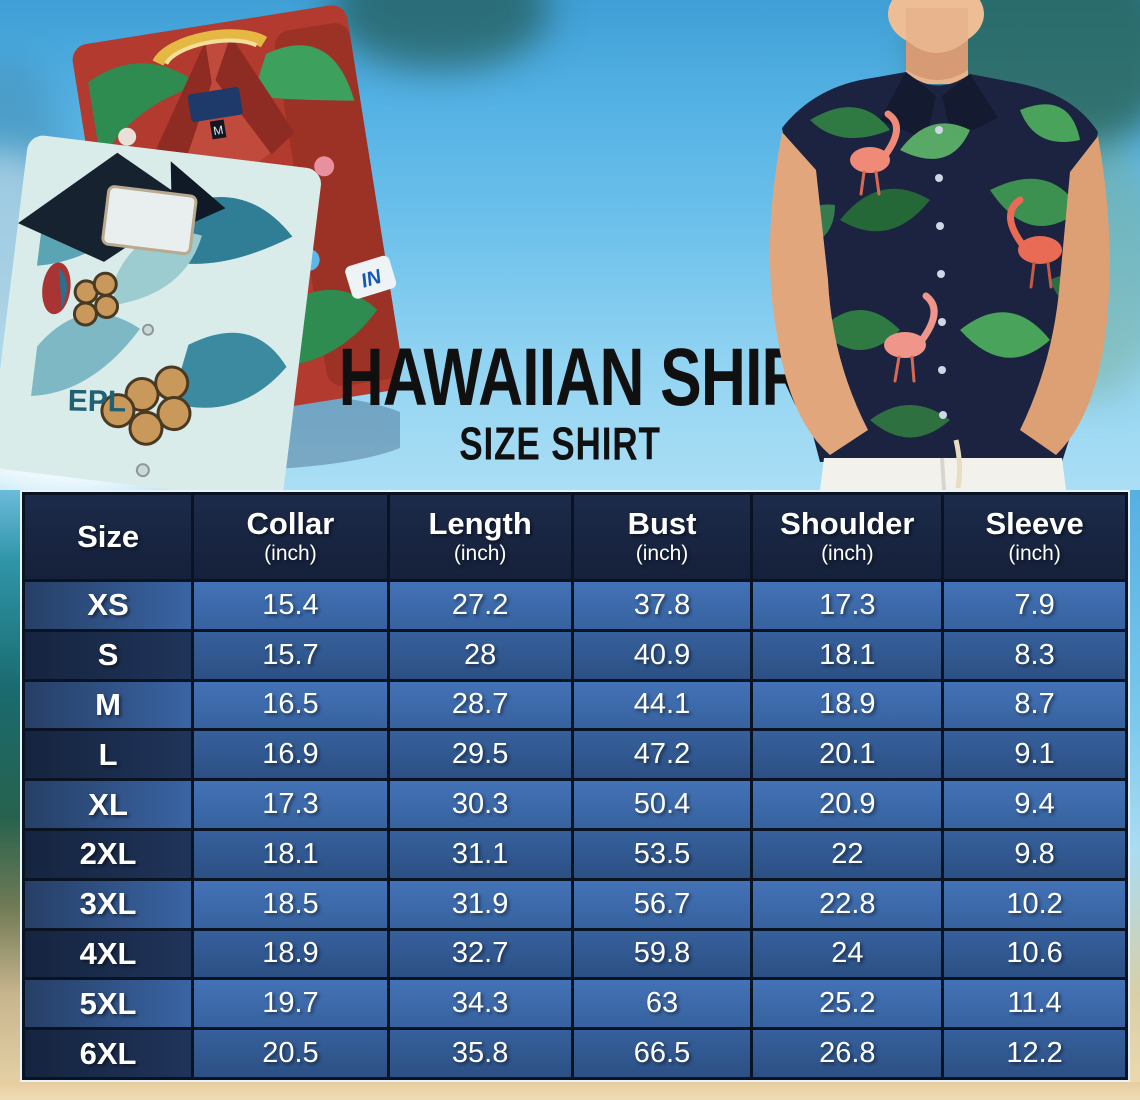 Image resolution: width=1140 pixels, height=1100 pixels. I want to click on collar-cell: 16.5, so click(290, 705).